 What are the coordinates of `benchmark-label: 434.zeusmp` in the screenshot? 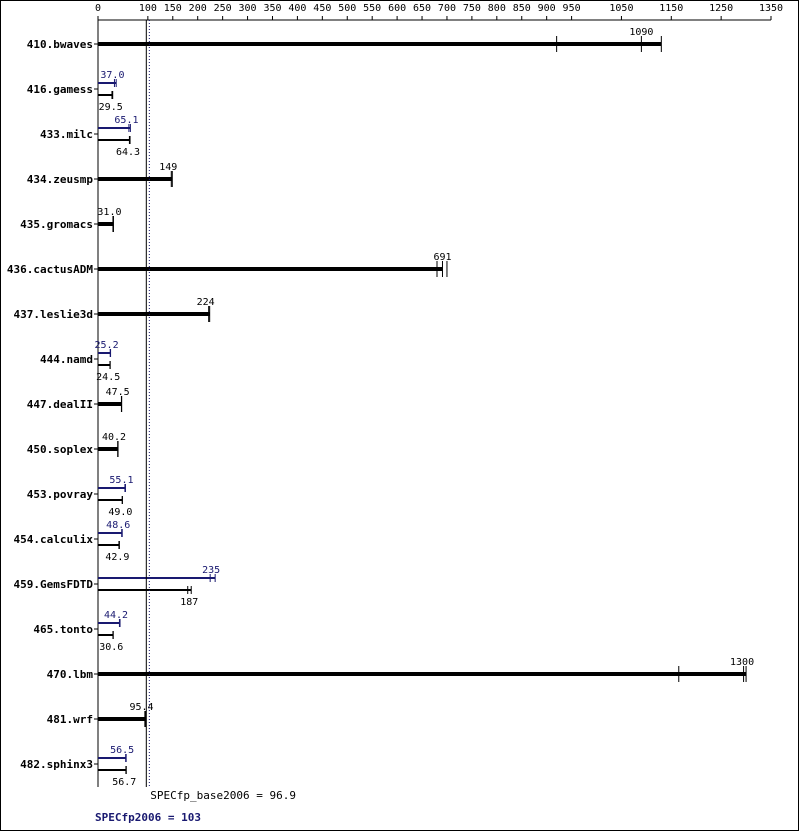 It's located at (60, 179).